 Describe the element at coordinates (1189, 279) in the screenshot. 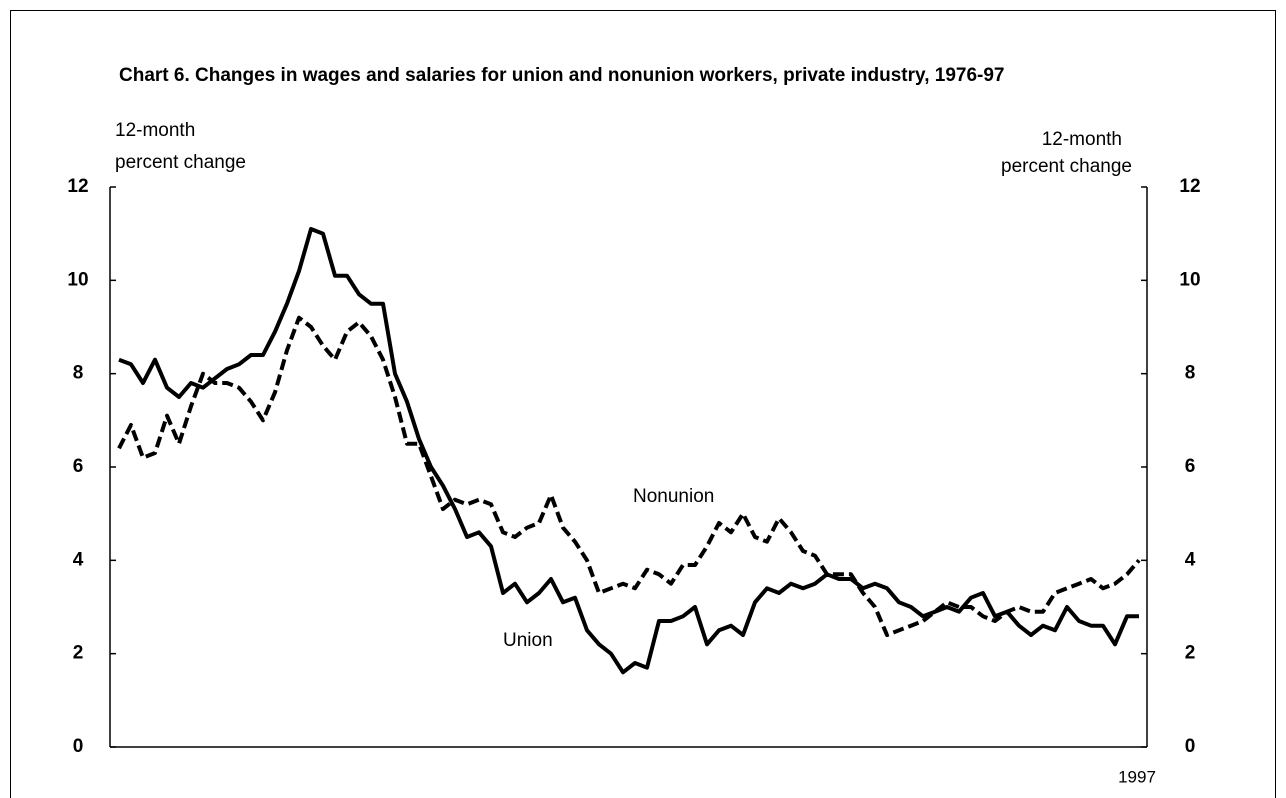

I see `y2-tick-label: 10` at that location.